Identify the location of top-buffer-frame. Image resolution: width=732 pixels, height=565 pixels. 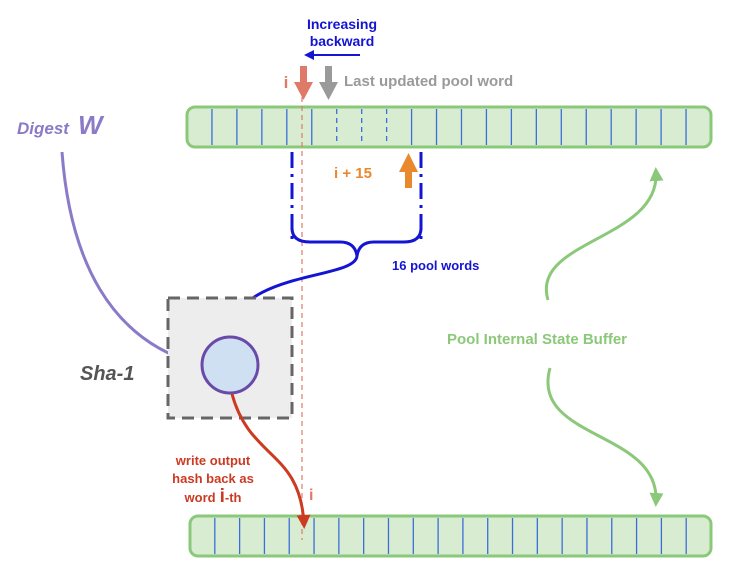
(449, 127).